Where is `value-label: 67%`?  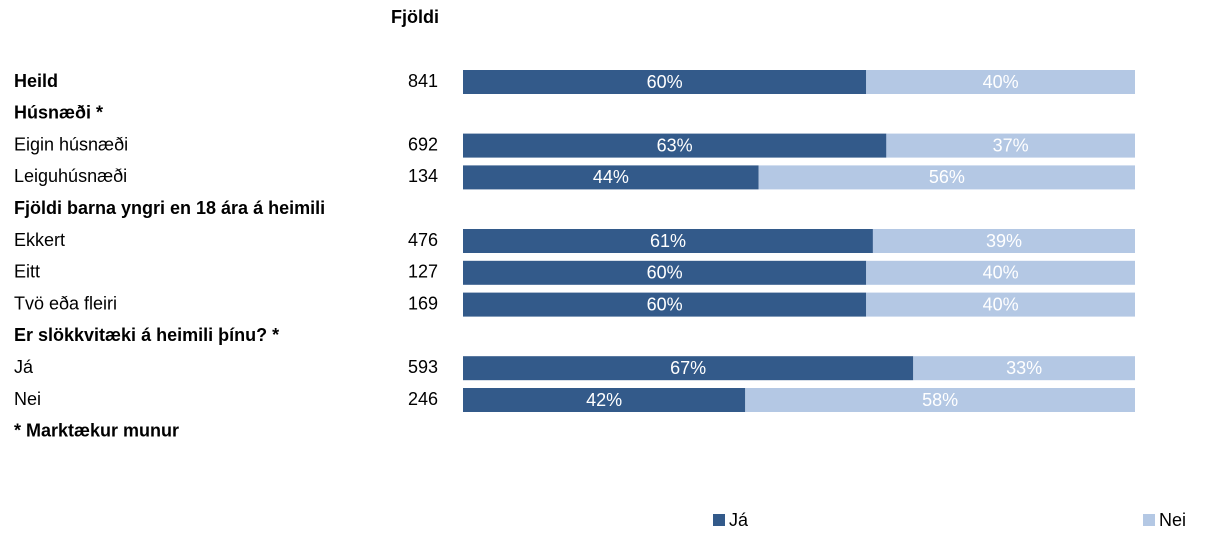
value-label: 67% is located at coordinates (688, 368).